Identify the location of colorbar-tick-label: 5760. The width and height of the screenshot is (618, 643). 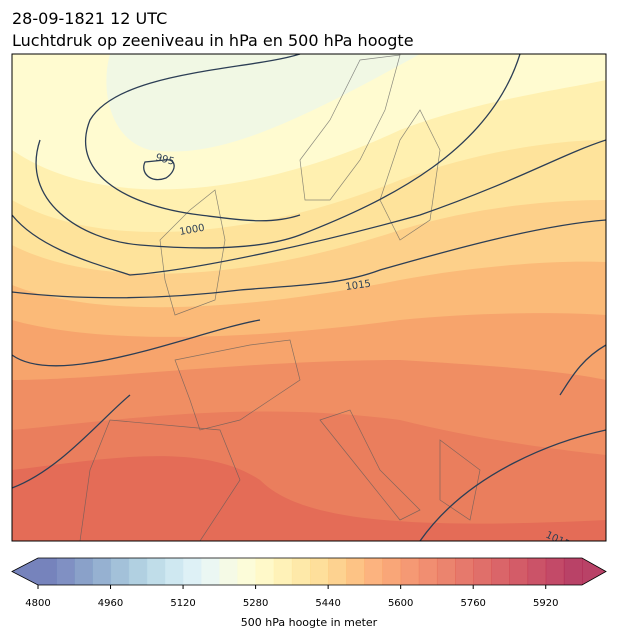
(472, 603).